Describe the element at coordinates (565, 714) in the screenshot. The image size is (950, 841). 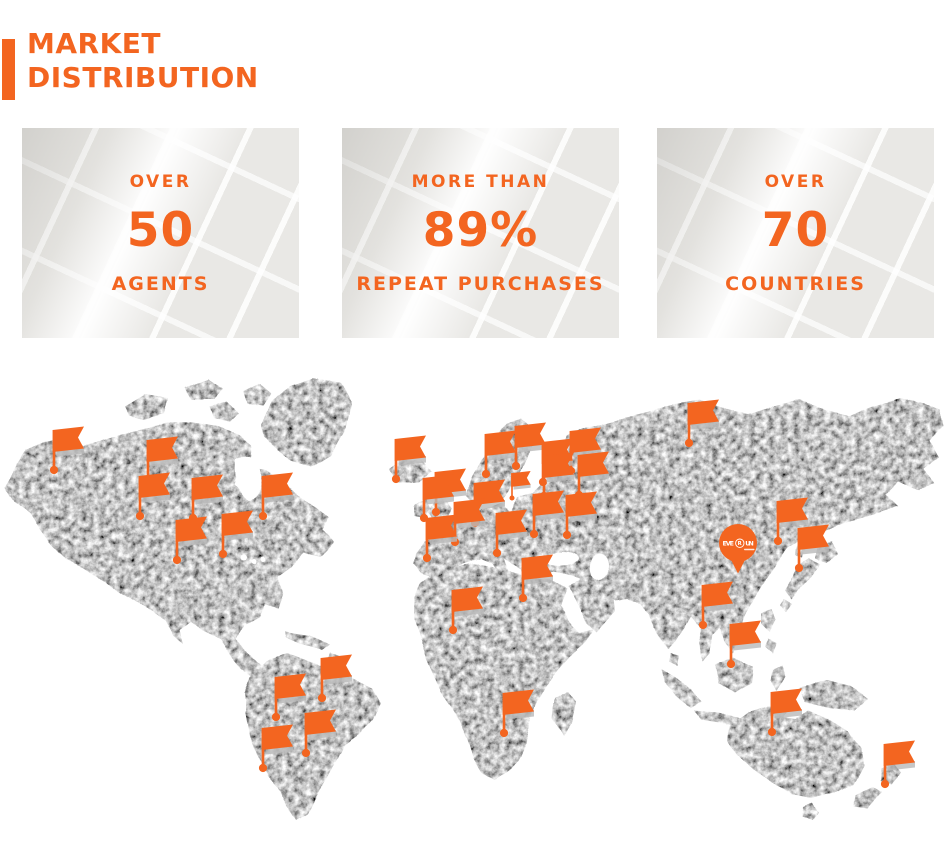
I see `landmass-madagascar` at that location.